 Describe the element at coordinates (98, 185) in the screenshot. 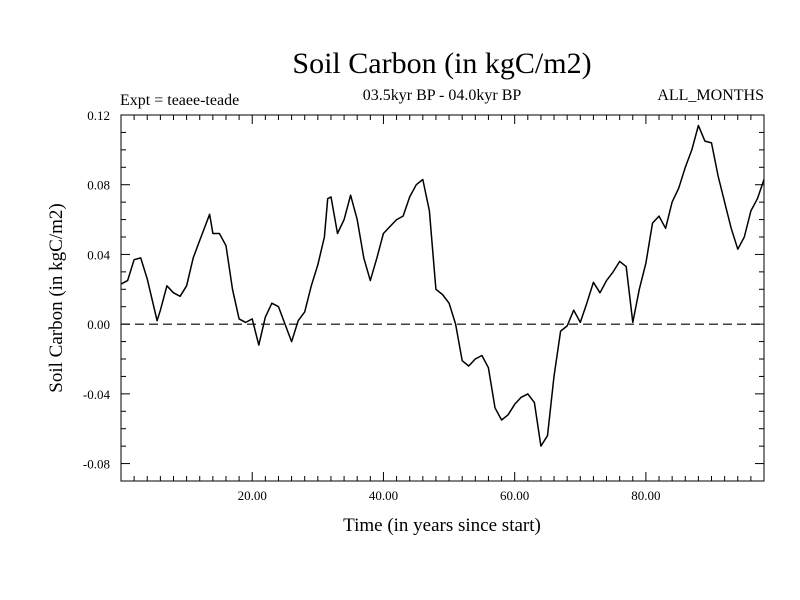

I see `y-tick-label: 0.08` at that location.